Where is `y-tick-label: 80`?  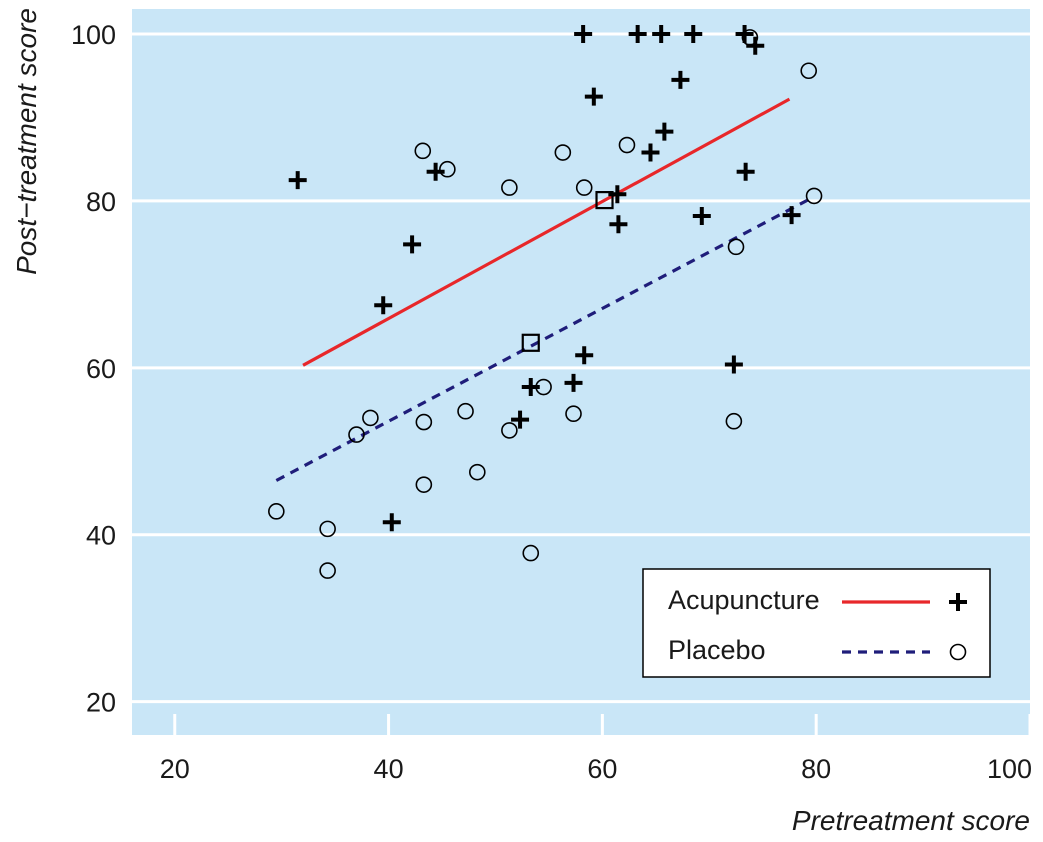
y-tick-label: 80 is located at coordinates (101, 202).